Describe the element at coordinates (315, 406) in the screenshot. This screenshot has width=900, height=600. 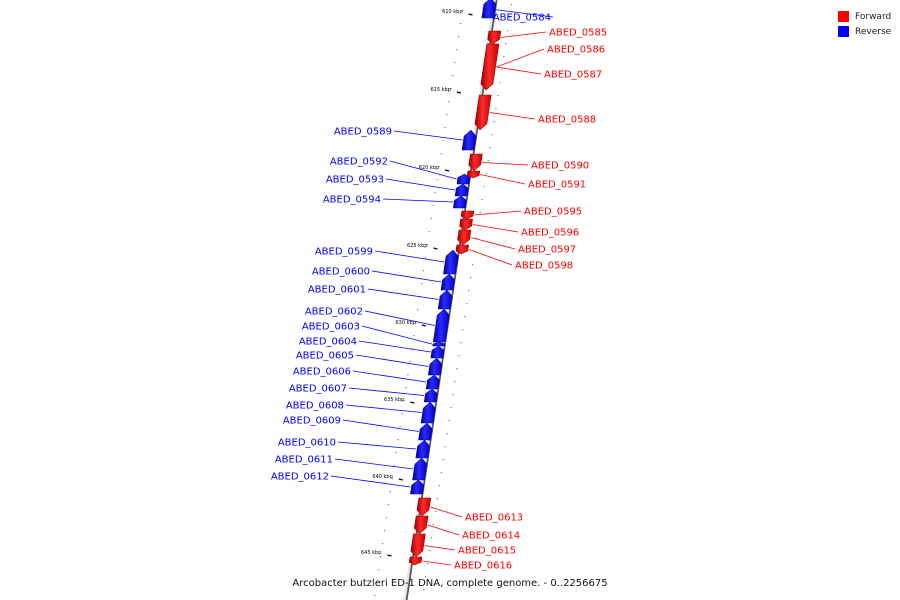
I see `gene-label-ABED_0608: ABED_0608` at that location.